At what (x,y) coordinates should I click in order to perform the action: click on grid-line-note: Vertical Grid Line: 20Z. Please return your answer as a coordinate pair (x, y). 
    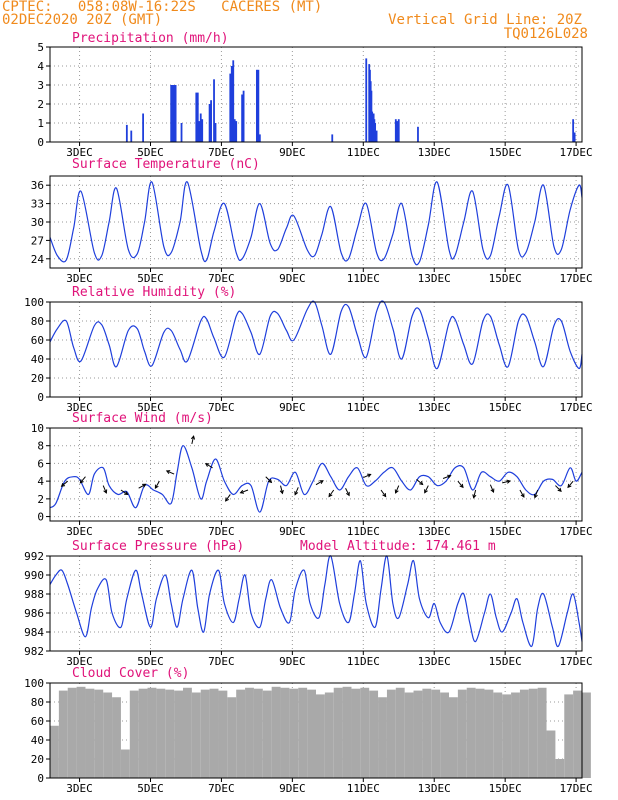
    Looking at the image, I should click on (485, 20).